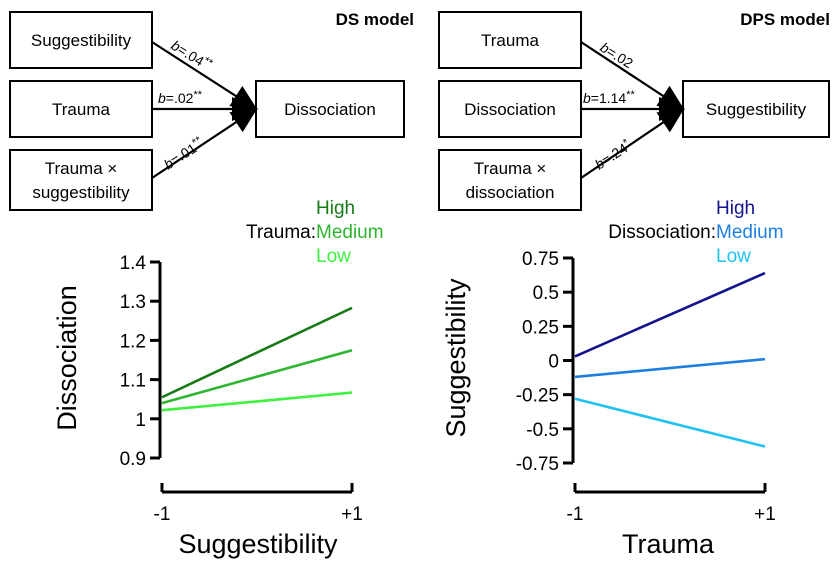 The image size is (834, 563). I want to click on ds-series-line-medium, so click(257, 376).